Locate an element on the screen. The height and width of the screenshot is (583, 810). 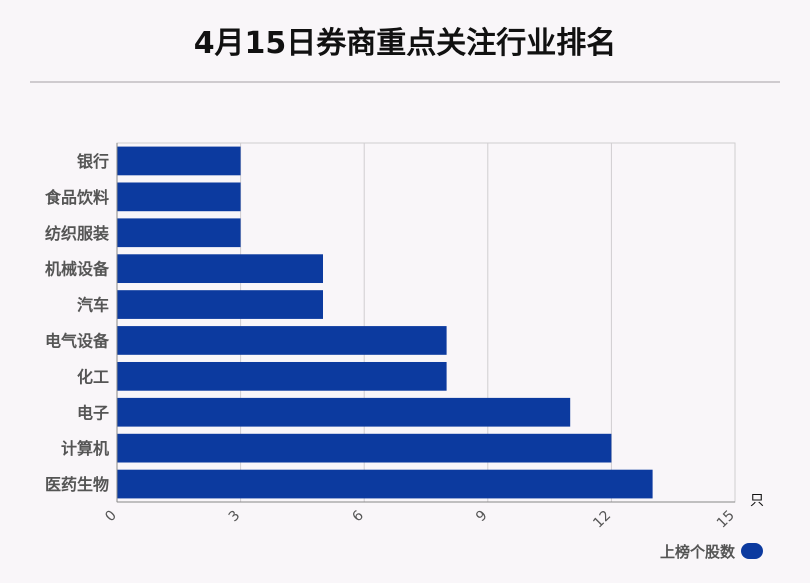
legend: 上榜个股数 is located at coordinates (712, 551).